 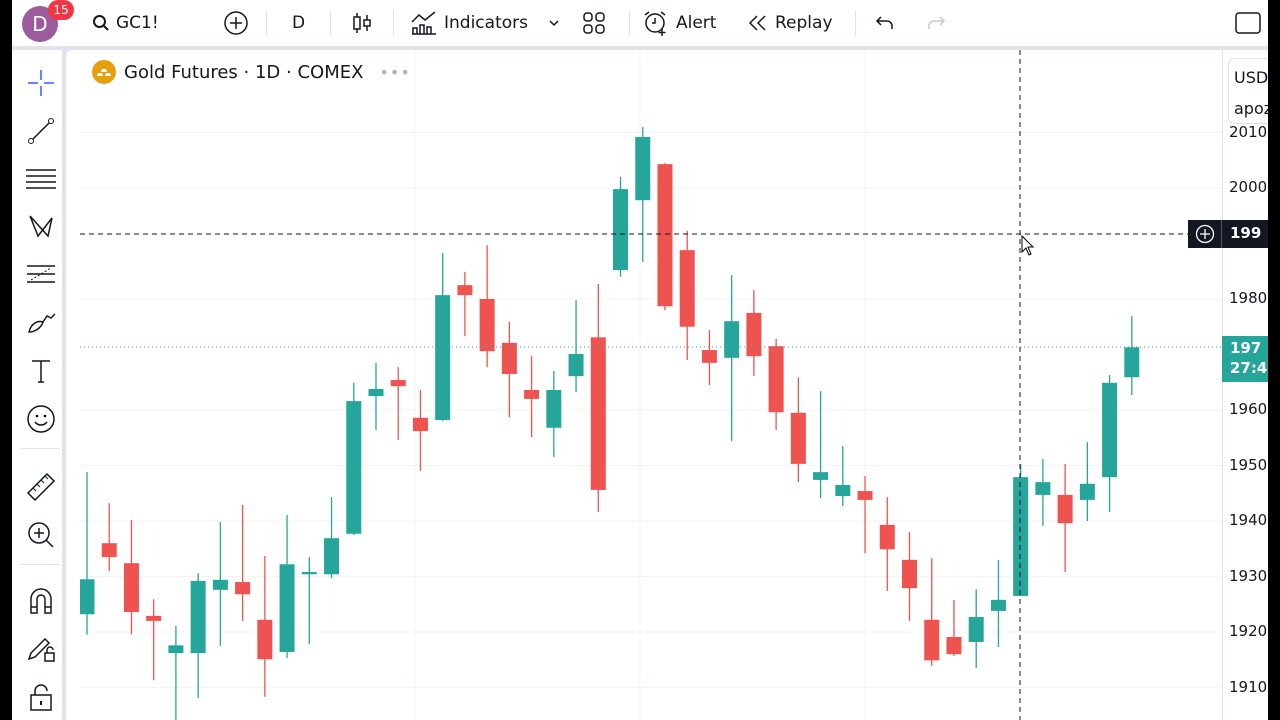 What do you see at coordinates (41, 323) in the screenshot?
I see `brush-tool` at bounding box center [41, 323].